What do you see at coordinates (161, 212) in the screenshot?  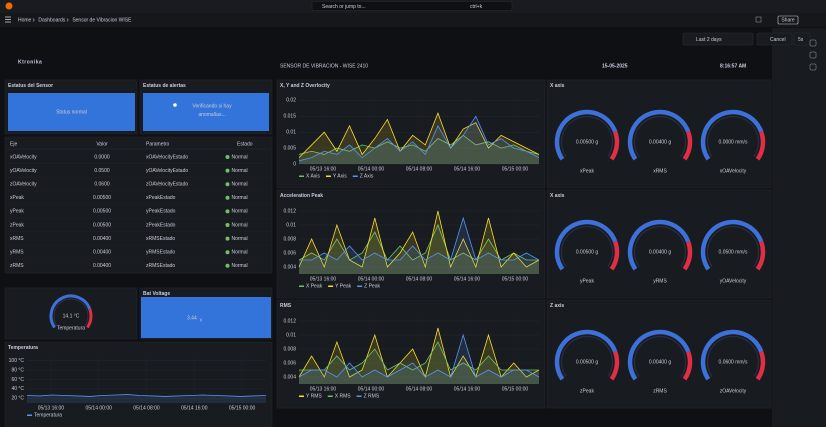 I see `table-cell: yPeakEstado` at bounding box center [161, 212].